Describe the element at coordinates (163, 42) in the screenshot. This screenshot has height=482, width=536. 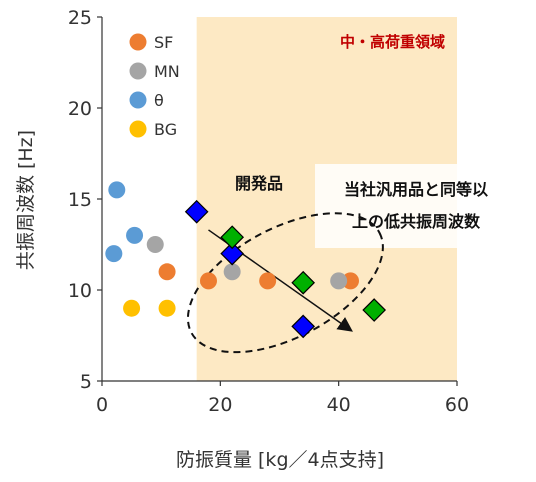
I see `legend-label: SF` at that location.